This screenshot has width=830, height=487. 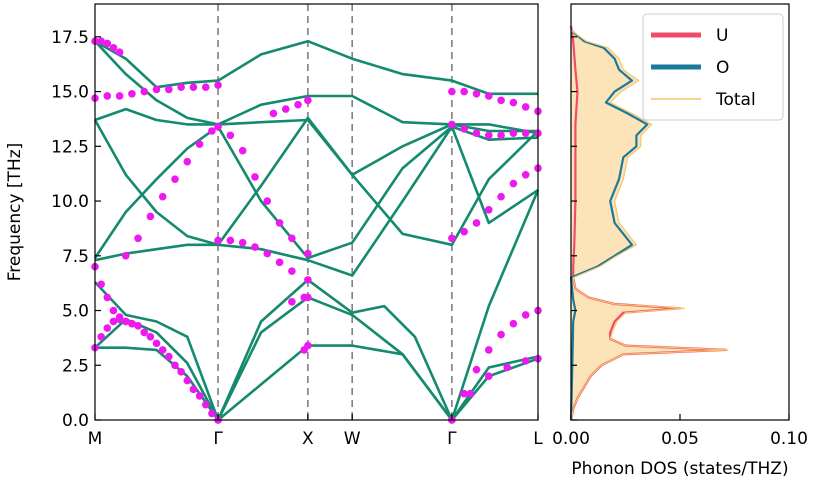 What do you see at coordinates (735, 100) in the screenshot?
I see `legend-label-total: Total` at bounding box center [735, 100].